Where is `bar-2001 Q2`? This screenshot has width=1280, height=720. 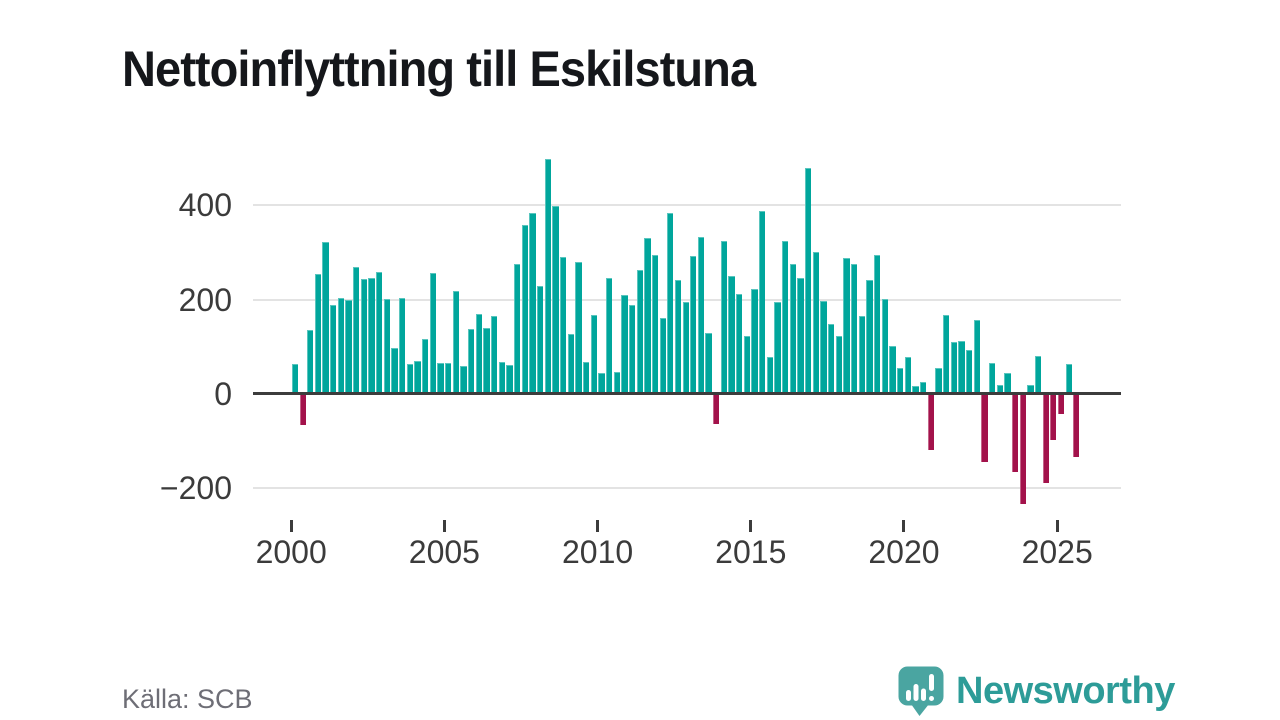 bar-2001 Q2 is located at coordinates (333, 349).